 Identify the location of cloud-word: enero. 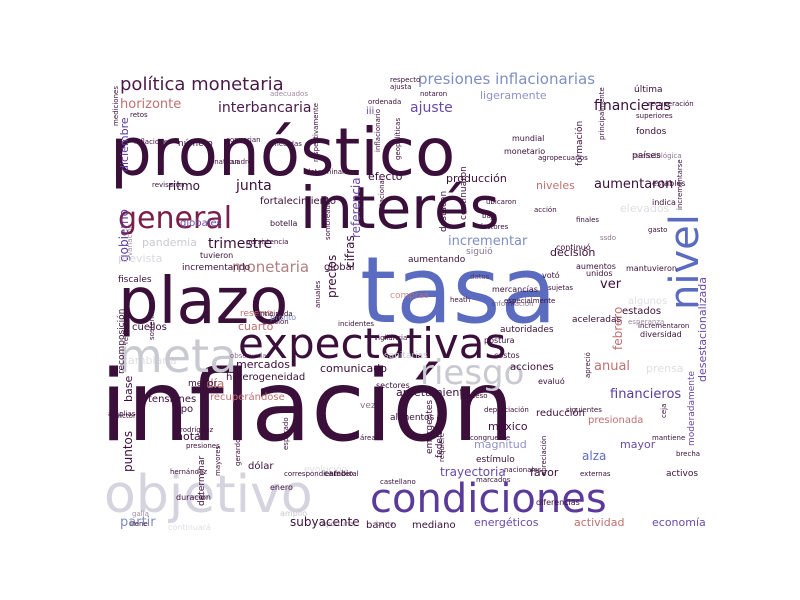
(281, 487).